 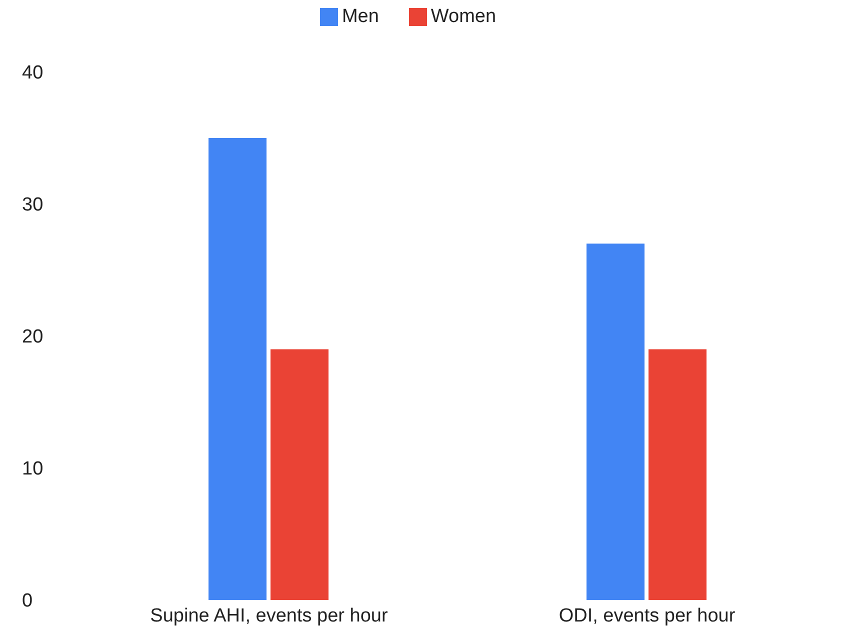 What do you see at coordinates (33, 205) in the screenshot?
I see `y-tick-label: 30` at bounding box center [33, 205].